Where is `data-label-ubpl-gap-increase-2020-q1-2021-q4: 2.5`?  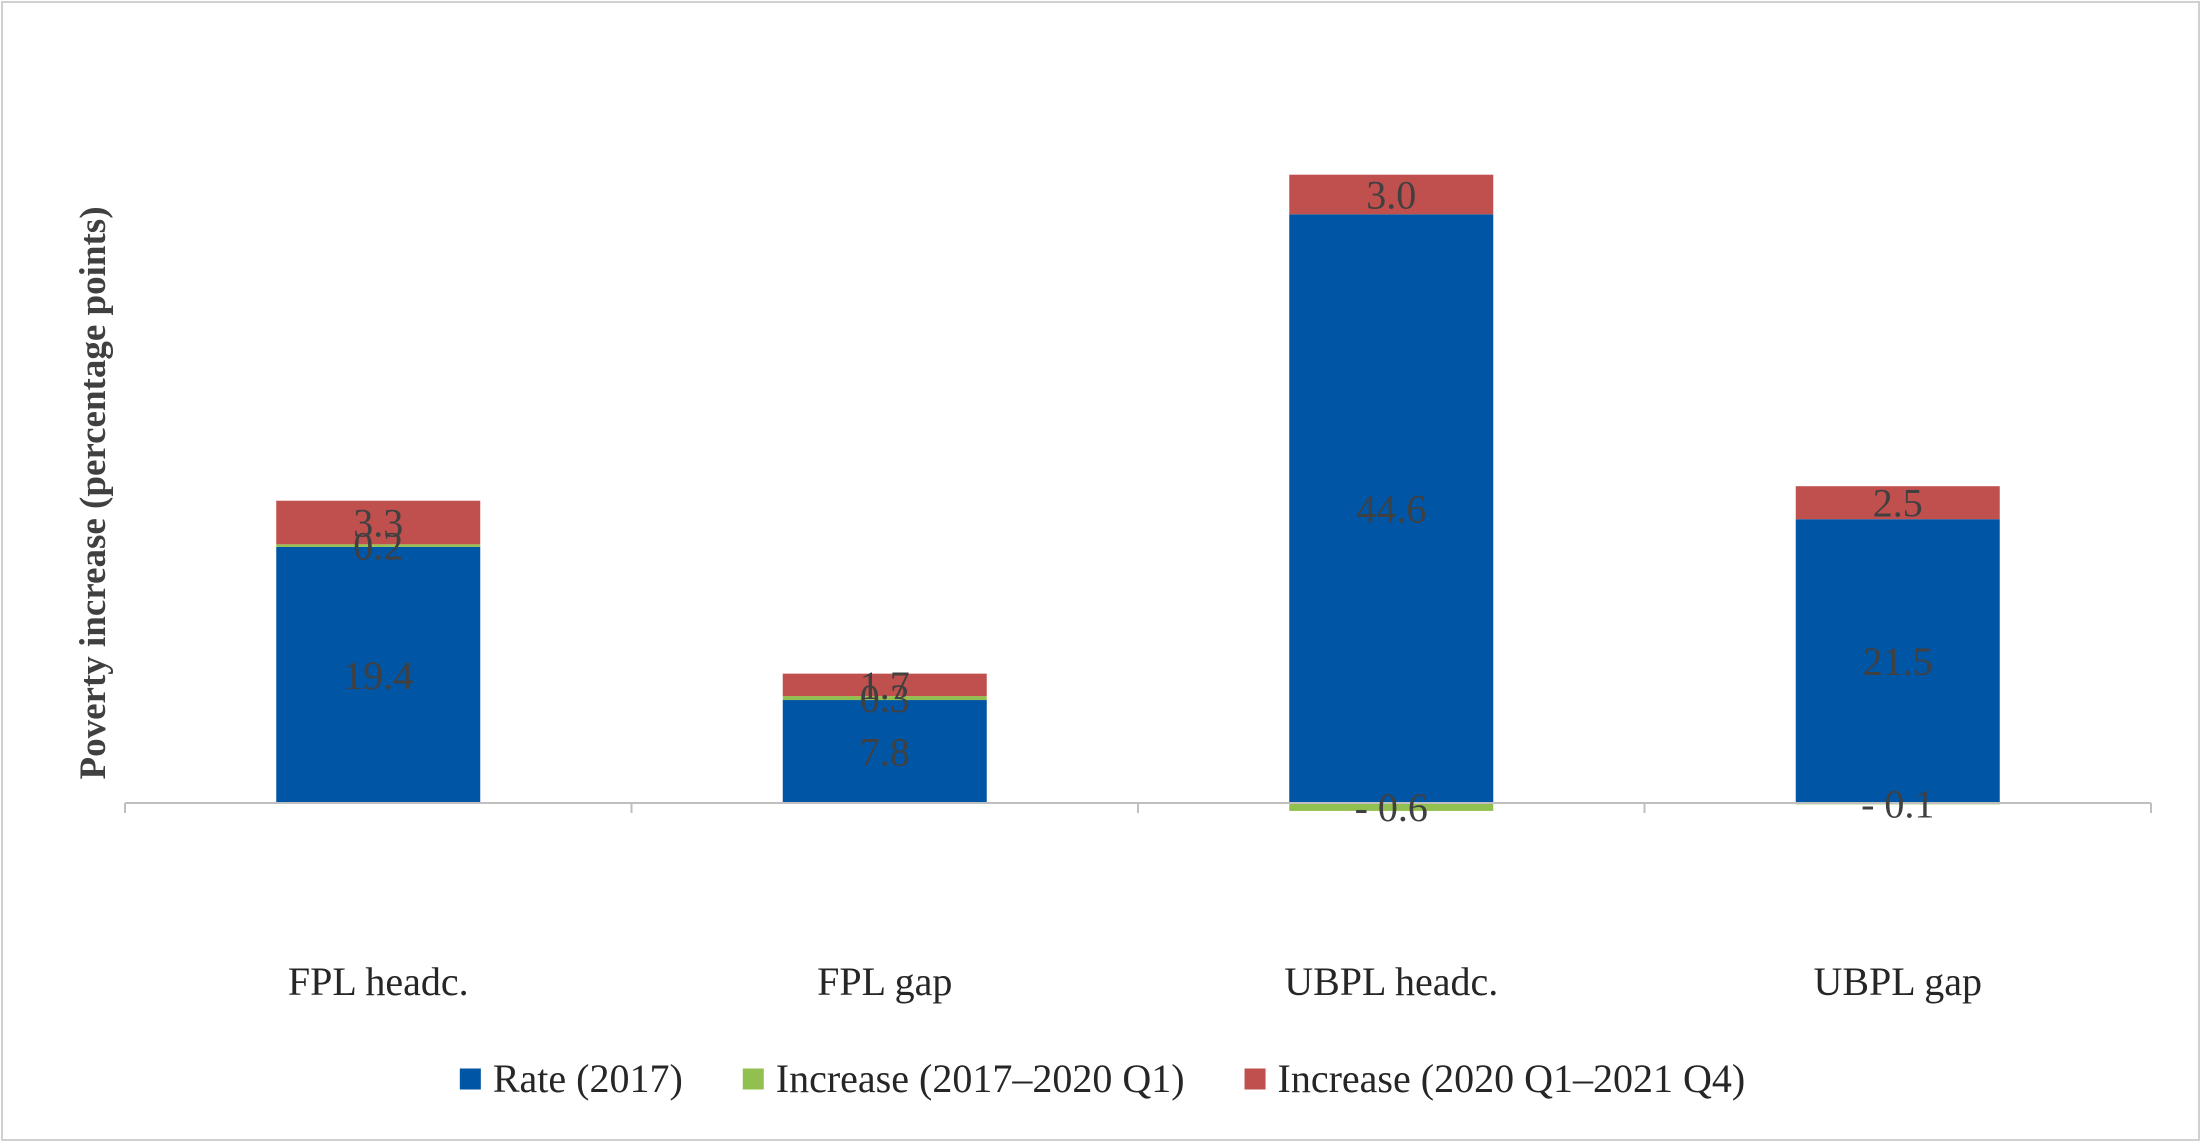 data-label-ubpl-gap-increase-2020-q1-2021-q4: 2.5 is located at coordinates (1898, 503).